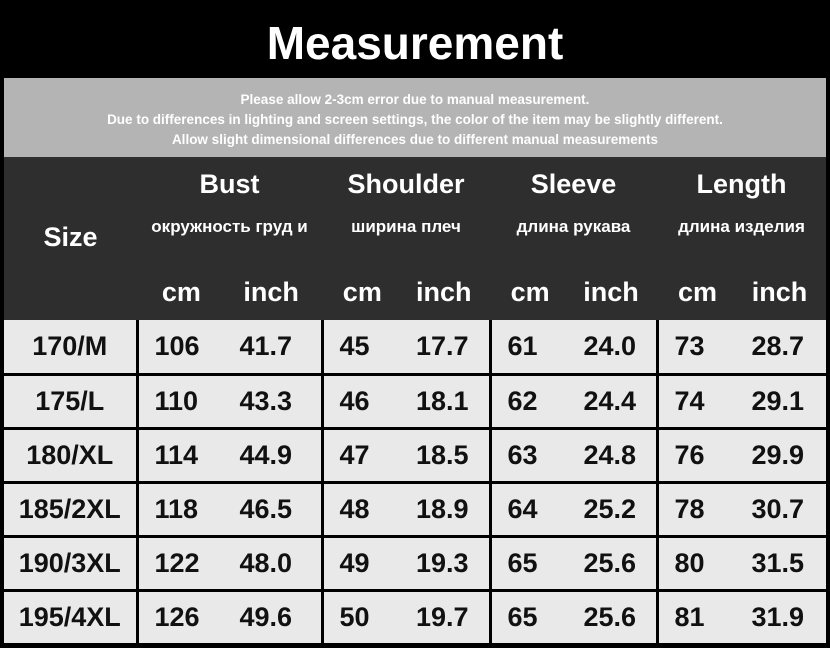 Image resolution: width=830 pixels, height=648 pixels. I want to click on table-row: 170/M 106 41.7 45 17.7 61 24.0 73 28.7, so click(415, 348).